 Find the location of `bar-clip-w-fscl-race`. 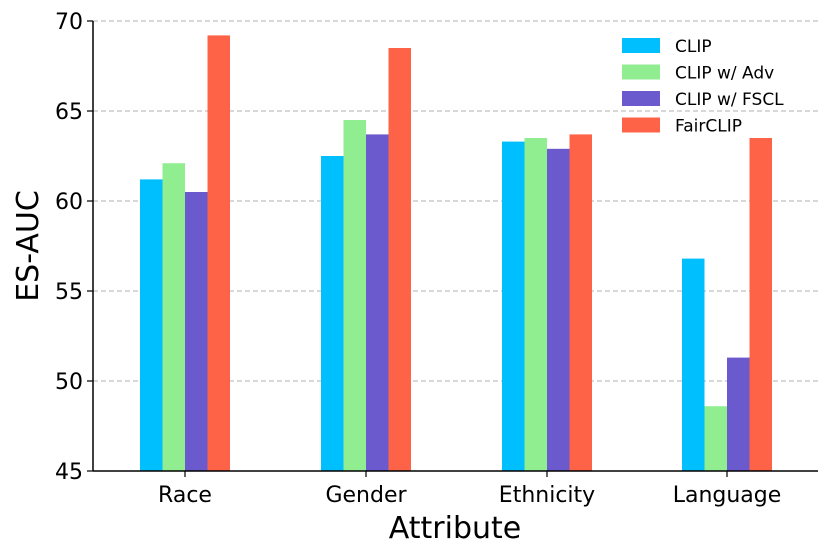

bar-clip-w-fscl-race is located at coordinates (196, 331).